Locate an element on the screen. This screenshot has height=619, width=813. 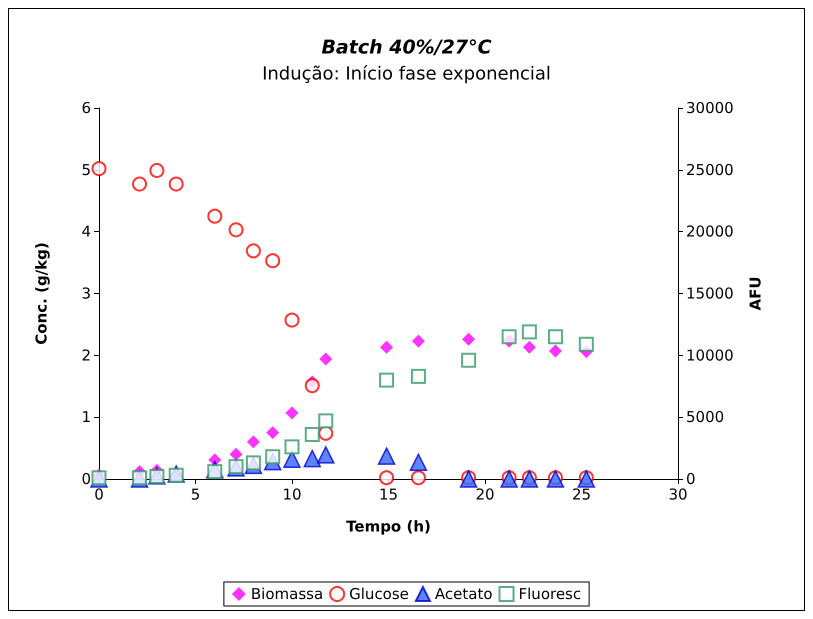
y-tick-label: 6 is located at coordinates (86, 108).